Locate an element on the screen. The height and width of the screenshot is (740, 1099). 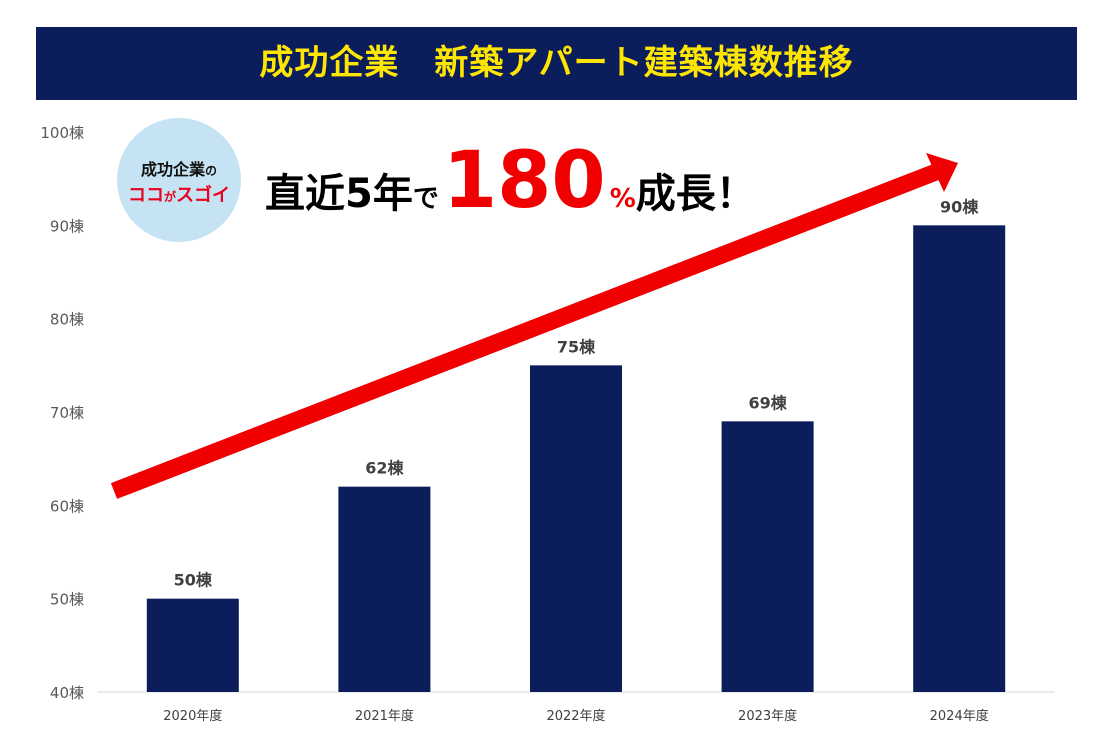
badge-koko-text: ココ is located at coordinates (145, 195).